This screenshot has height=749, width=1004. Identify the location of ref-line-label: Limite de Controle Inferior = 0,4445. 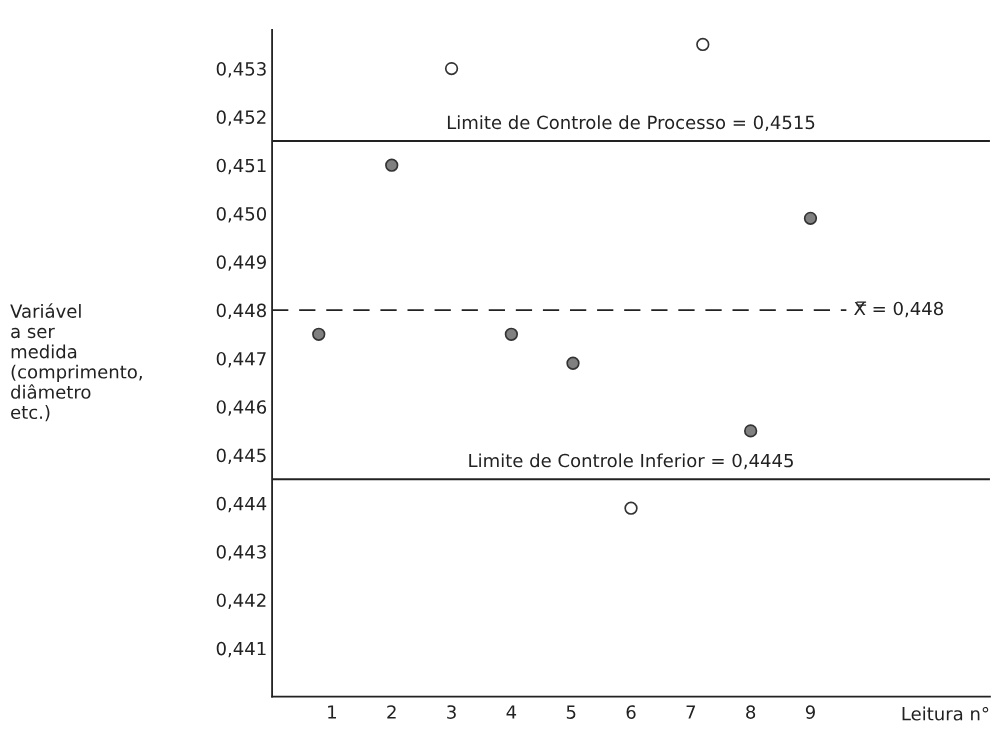
(631, 461).